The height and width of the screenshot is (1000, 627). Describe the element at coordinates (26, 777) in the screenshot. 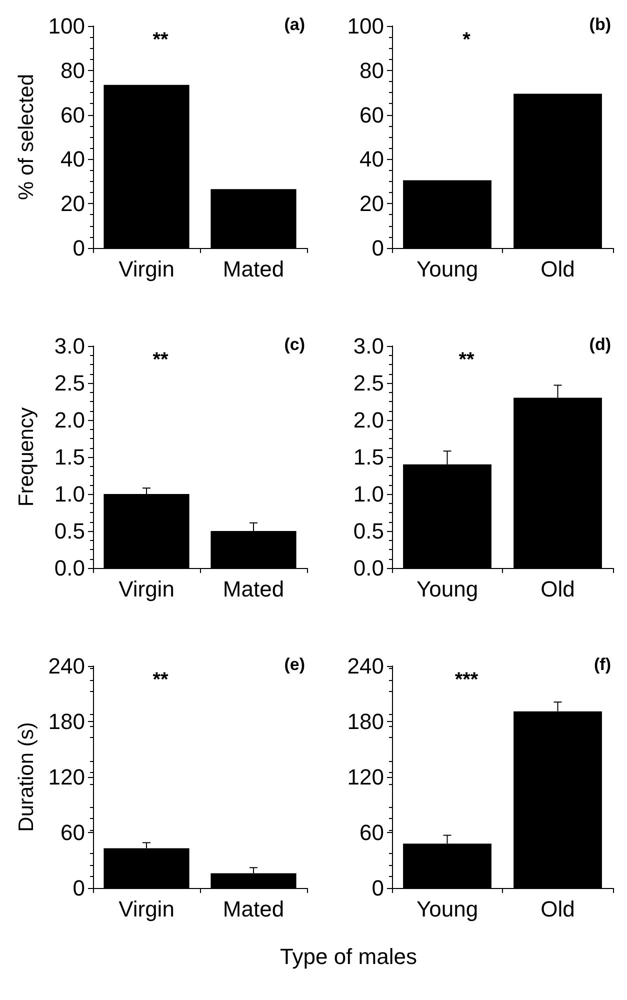

I see `y-axis-title: Duration (s)` at that location.